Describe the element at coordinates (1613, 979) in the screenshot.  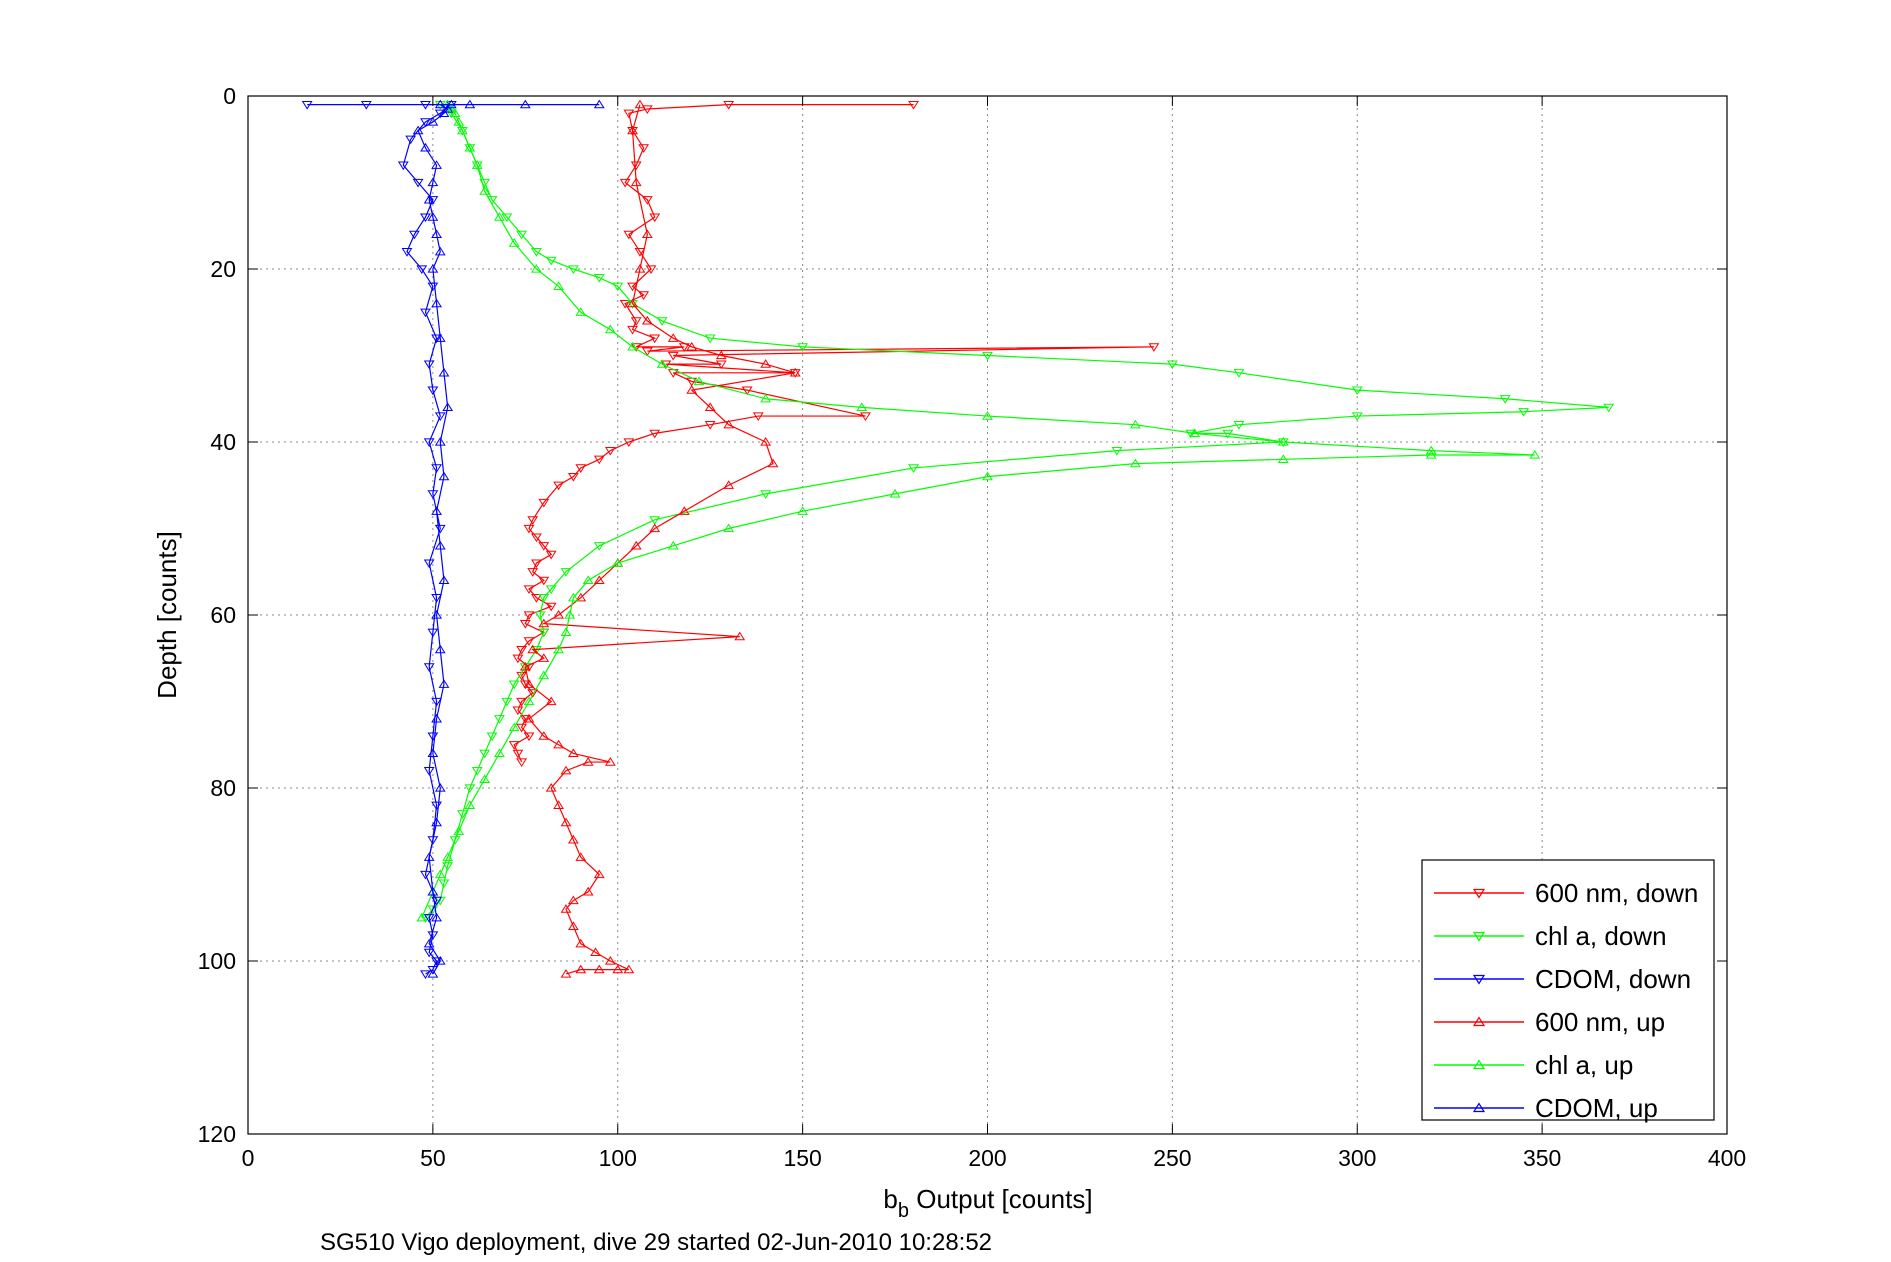
I see `legend-label: CDOM, down` at that location.